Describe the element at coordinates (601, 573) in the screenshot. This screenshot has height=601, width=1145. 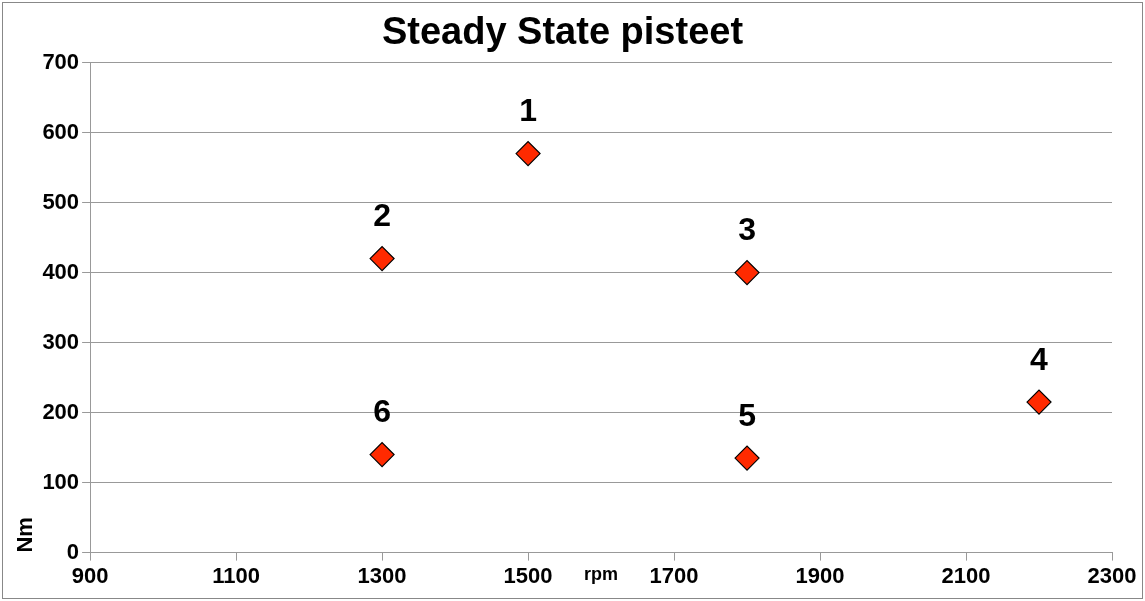
I see `x-axis-title: rpm` at that location.